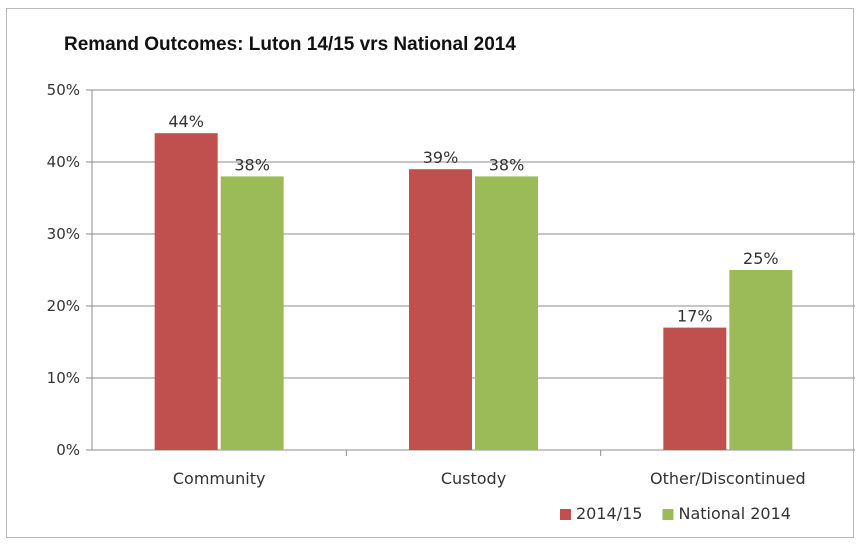  Describe the element at coordinates (70, 270) in the screenshot. I see `y-axis: 0% 10% 20% 30% 40% 50%` at that location.